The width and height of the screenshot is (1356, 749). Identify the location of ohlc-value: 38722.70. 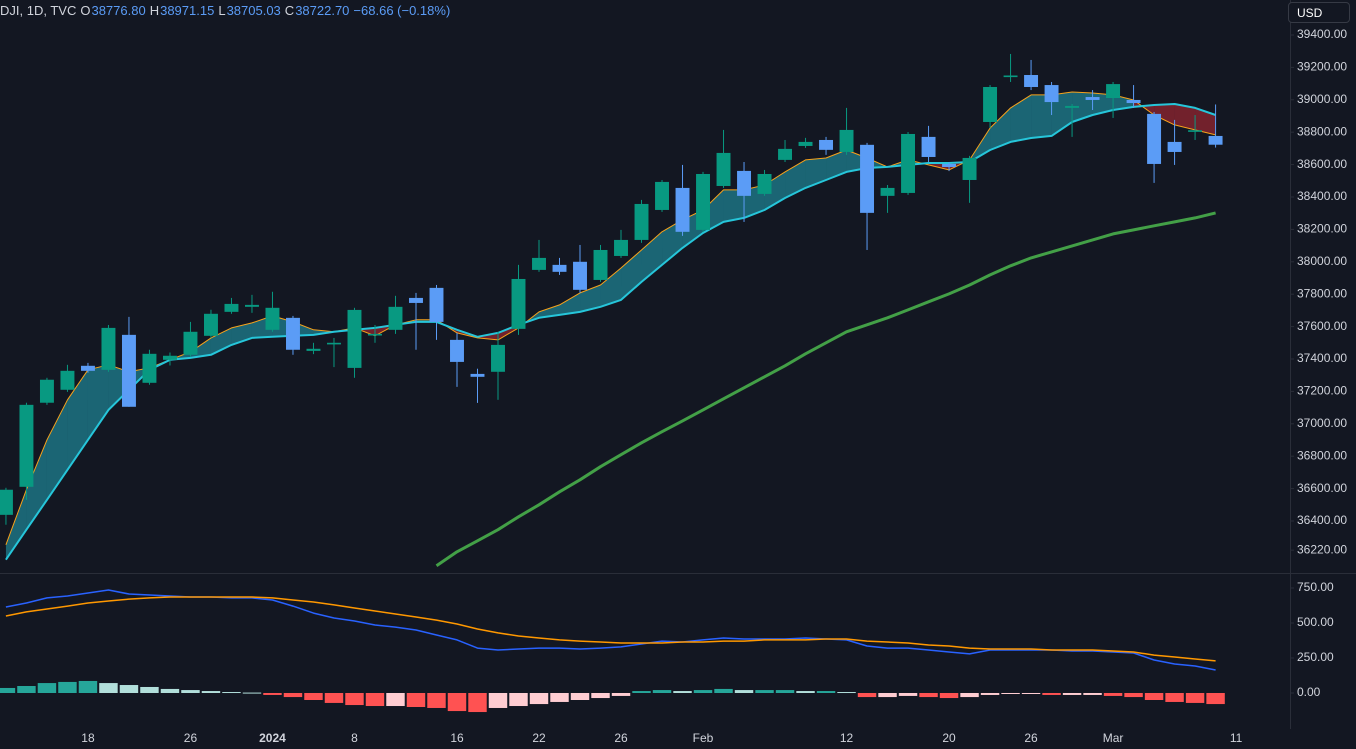
(322, 10).